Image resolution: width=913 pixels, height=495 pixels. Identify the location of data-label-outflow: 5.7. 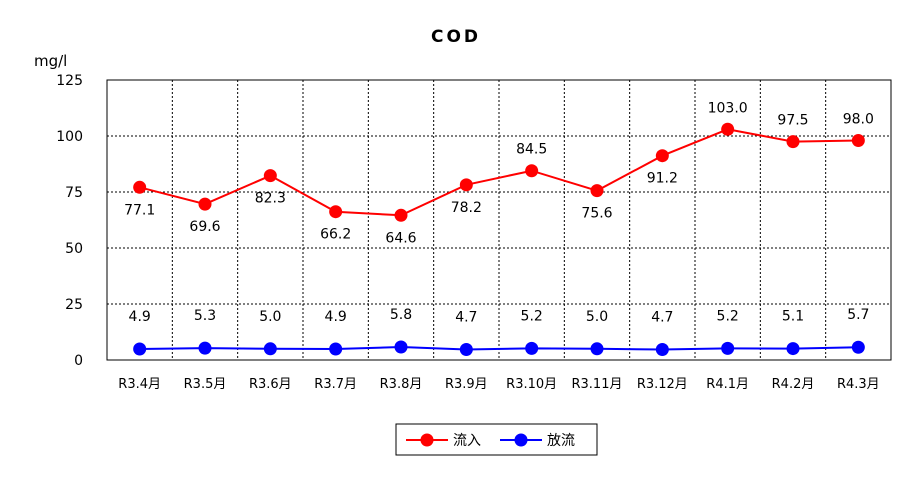
(858, 315).